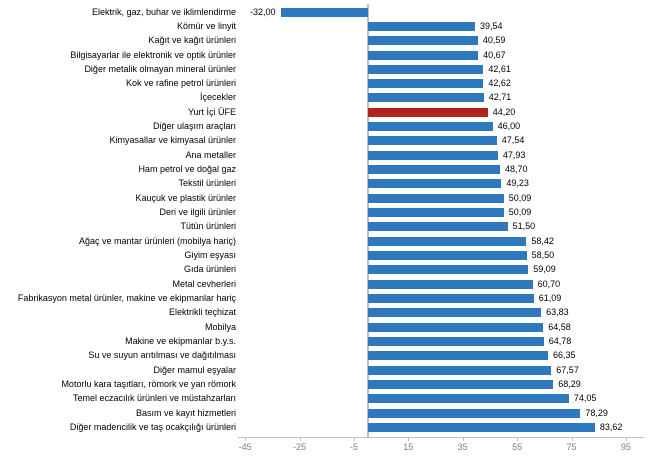 This screenshot has width=650, height=457. I want to click on value-label: 44,20, so click(504, 111).